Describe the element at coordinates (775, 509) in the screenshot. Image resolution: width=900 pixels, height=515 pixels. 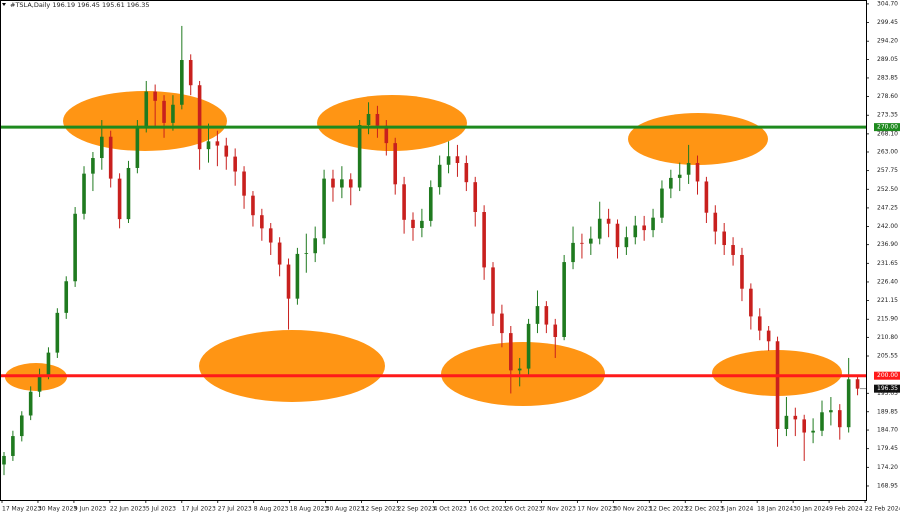
I see `x-tick-label: 18 Jan 2024` at that location.